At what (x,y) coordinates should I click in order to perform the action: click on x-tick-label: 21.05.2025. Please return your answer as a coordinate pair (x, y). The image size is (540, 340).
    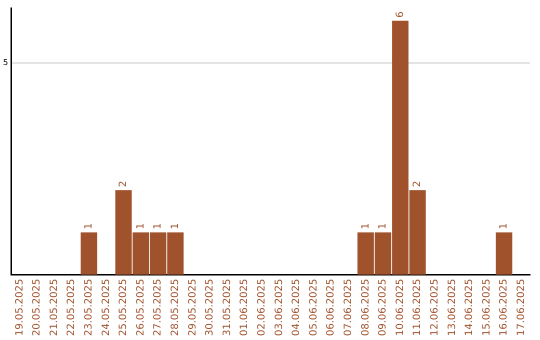
    Looking at the image, I should click on (54, 307).